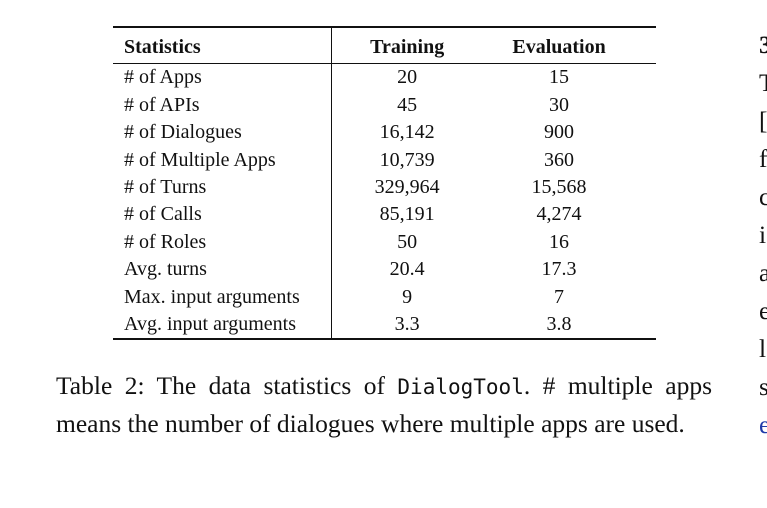  What do you see at coordinates (559, 214) in the screenshot?
I see `evaluation-value: 4,274` at bounding box center [559, 214].